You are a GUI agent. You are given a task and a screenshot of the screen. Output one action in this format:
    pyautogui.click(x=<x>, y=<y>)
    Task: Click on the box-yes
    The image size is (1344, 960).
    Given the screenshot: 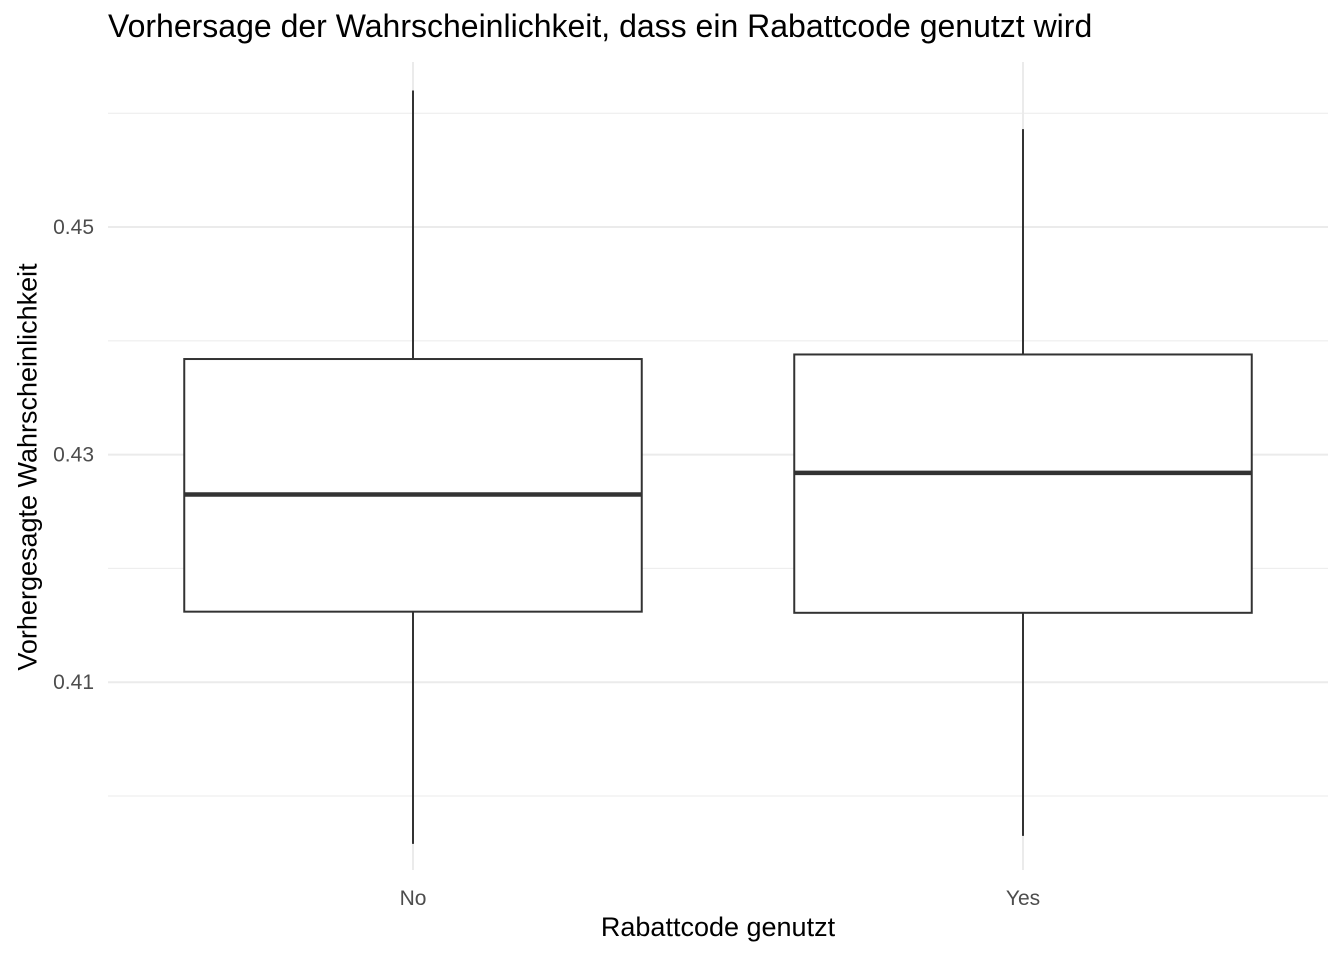 What is the action you would take?
    pyautogui.click(x=1023, y=483)
    